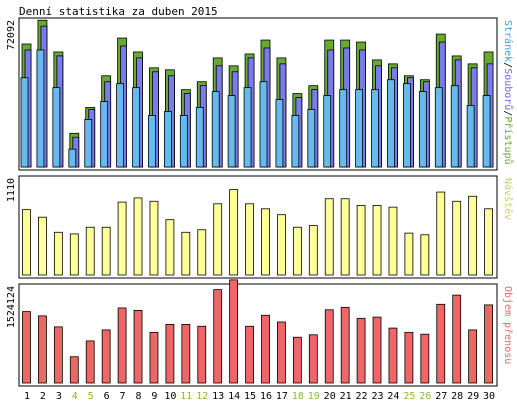  Describe the element at coordinates (234, 396) in the screenshot. I see `x-label-day-14: 14` at that location.